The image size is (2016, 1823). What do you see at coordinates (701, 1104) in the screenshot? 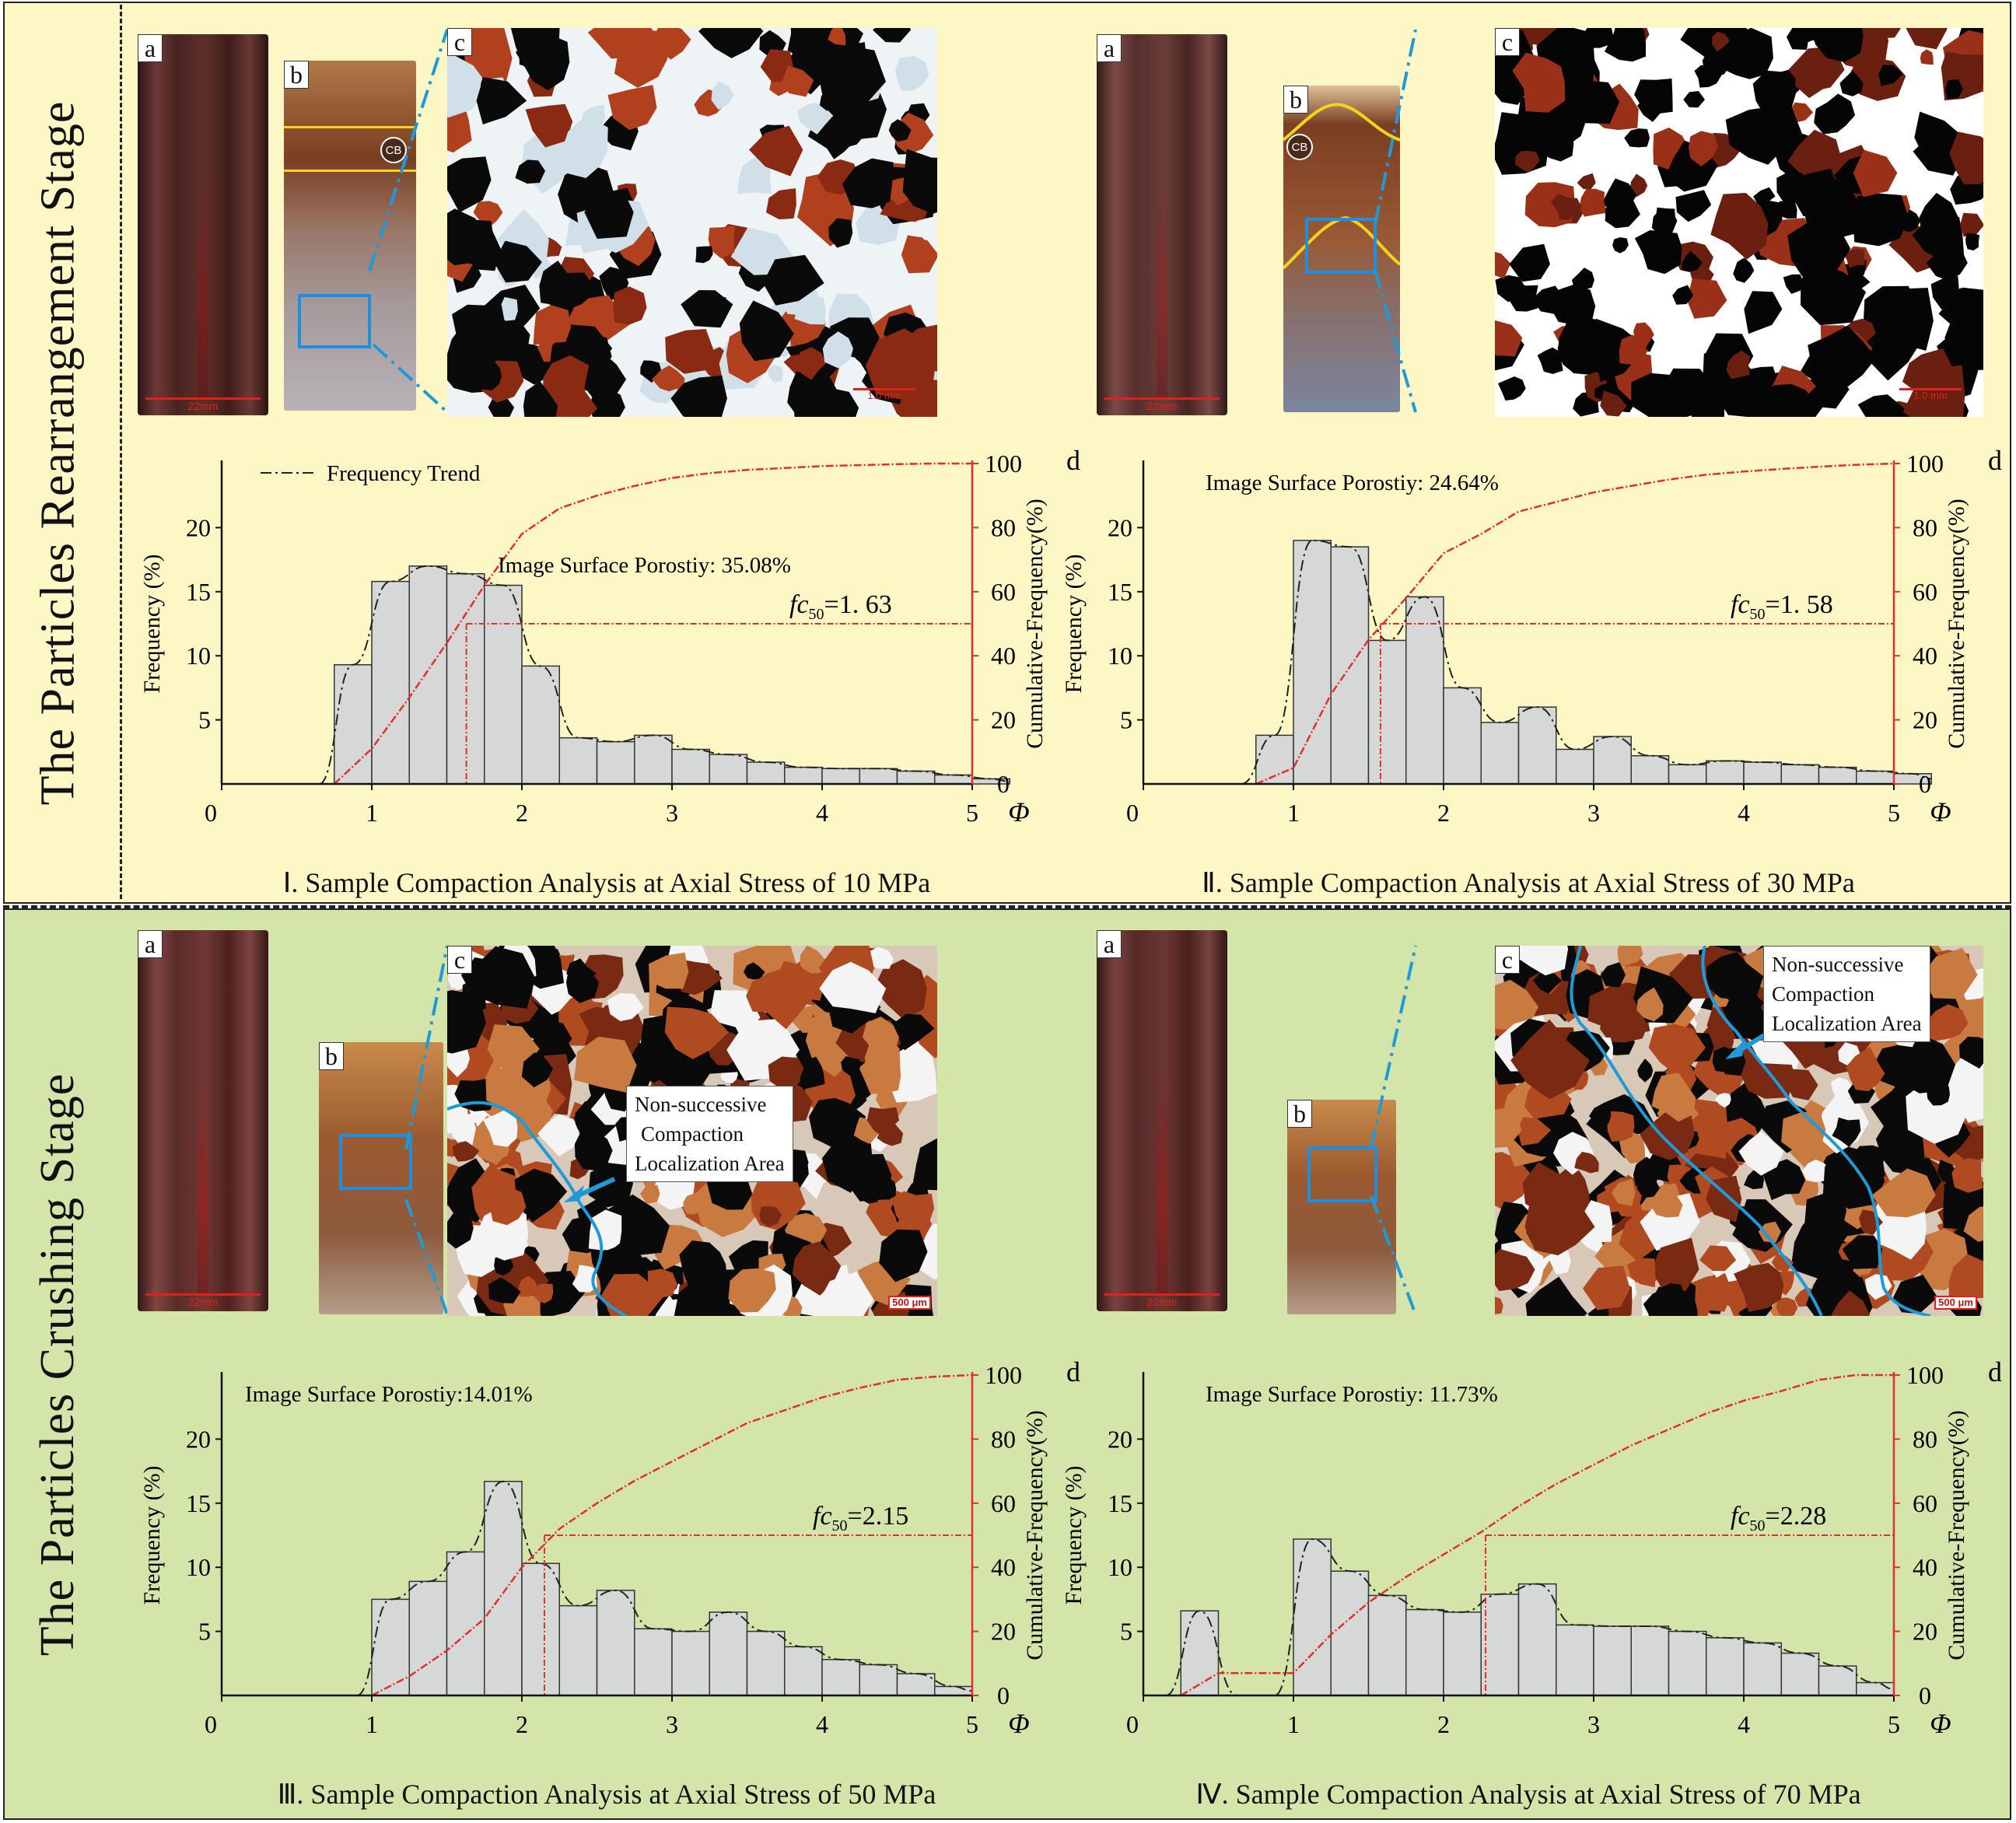
I see `callout-line: Non-successive` at bounding box center [701, 1104].